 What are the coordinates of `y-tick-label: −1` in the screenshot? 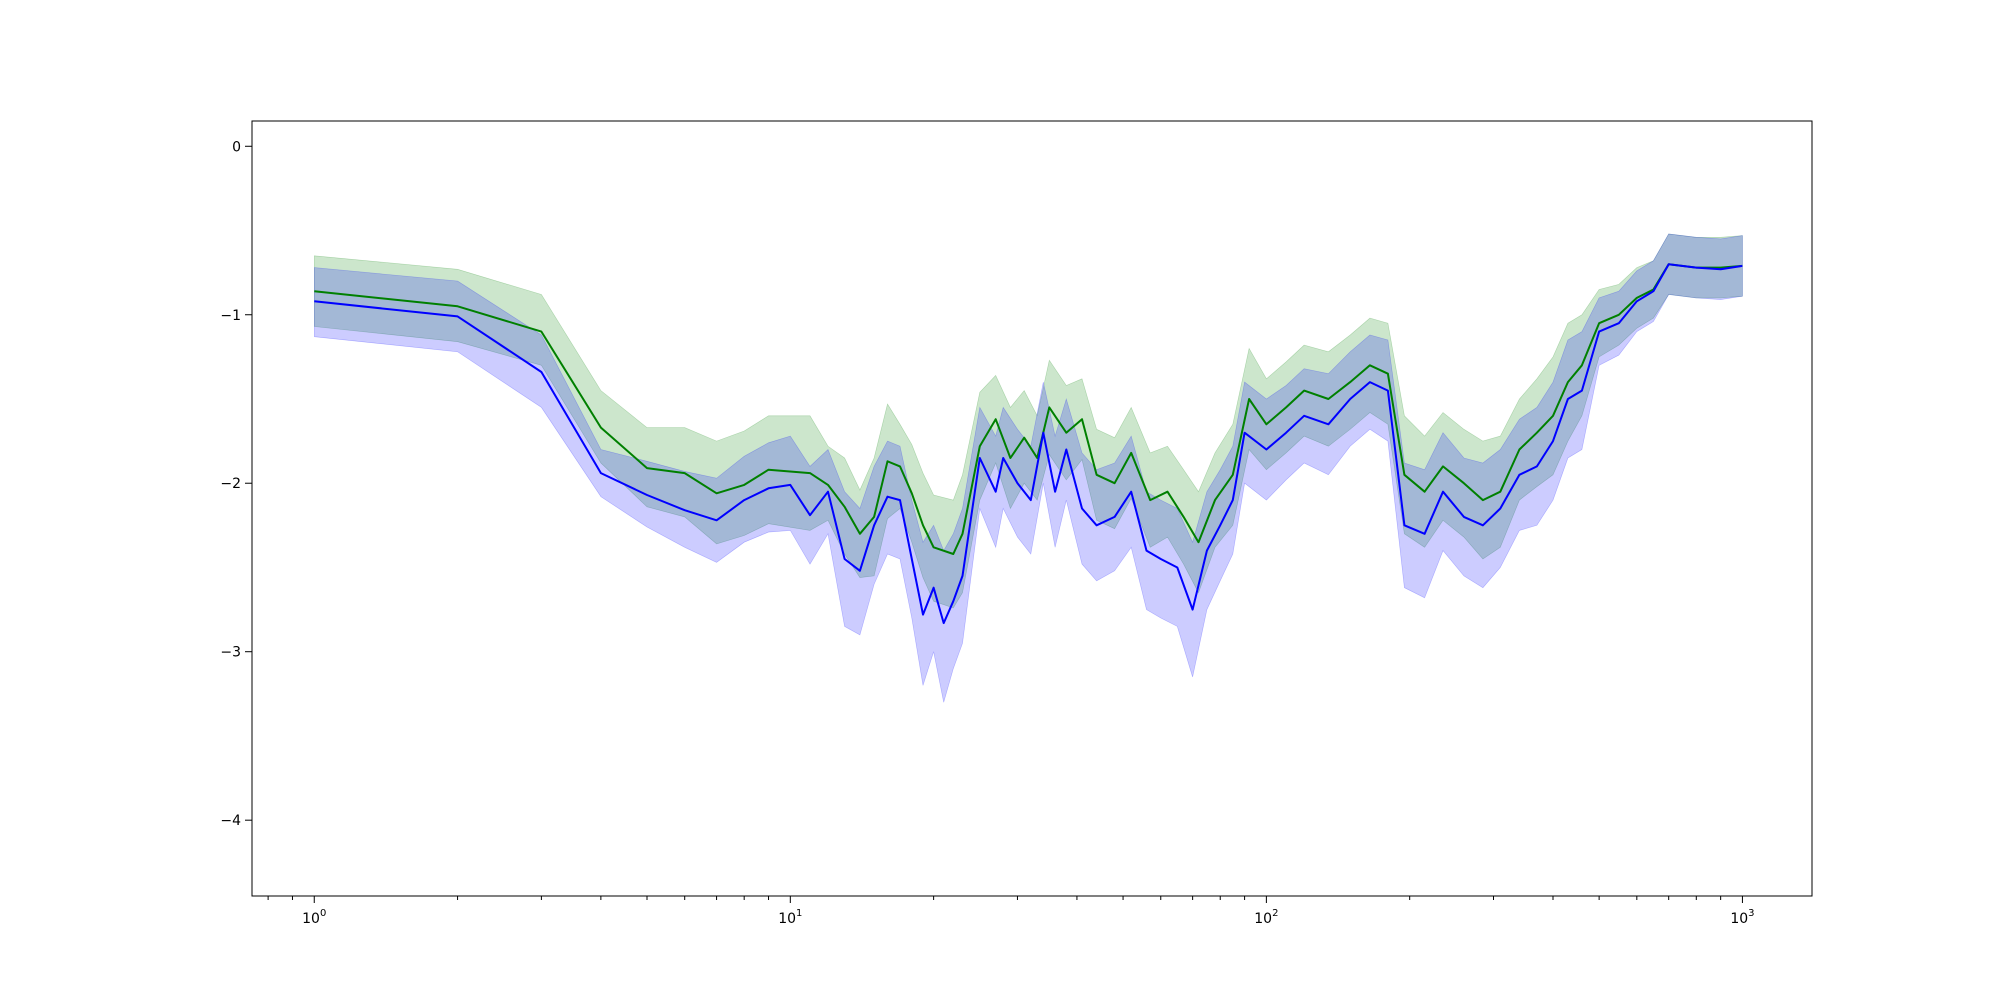 It's located at (230, 316).